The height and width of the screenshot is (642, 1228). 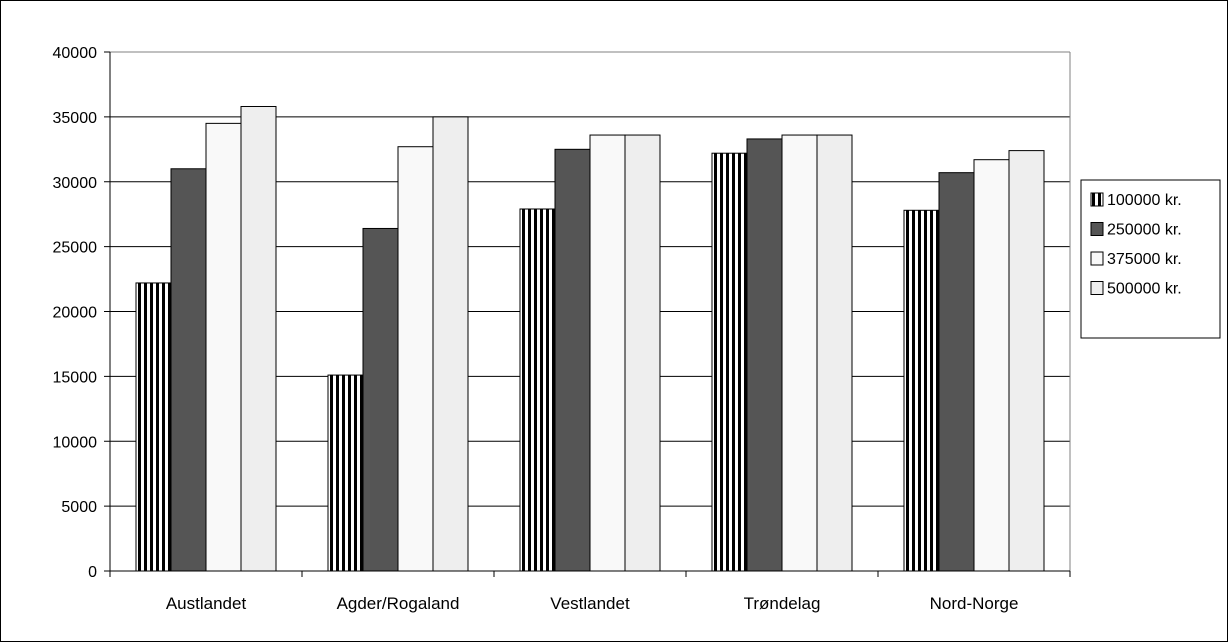 I want to click on y-tick-label: 35000, so click(x=75, y=118).